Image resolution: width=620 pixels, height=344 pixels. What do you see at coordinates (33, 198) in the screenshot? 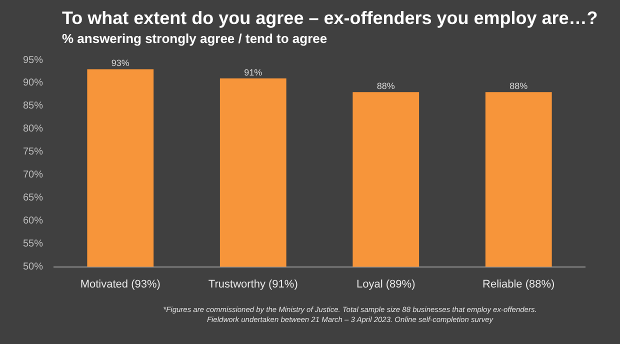
I see `y-tick-label: 65%` at bounding box center [33, 198].